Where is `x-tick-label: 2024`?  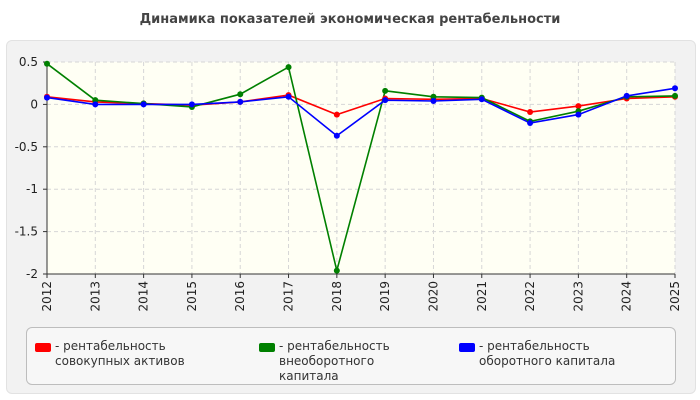 x-tick-label: 2024 is located at coordinates (627, 296).